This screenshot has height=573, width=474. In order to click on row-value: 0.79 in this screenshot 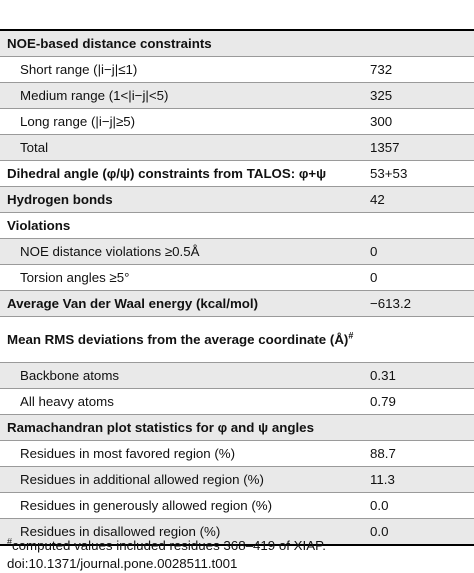, I will do `click(421, 401)`.